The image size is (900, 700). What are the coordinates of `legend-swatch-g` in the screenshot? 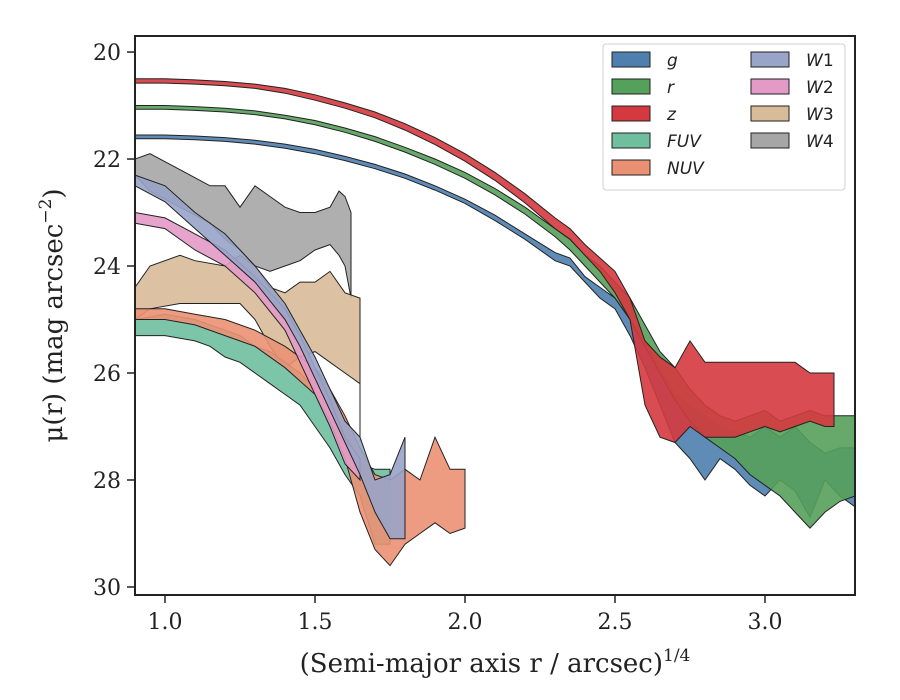 It's located at (631, 59).